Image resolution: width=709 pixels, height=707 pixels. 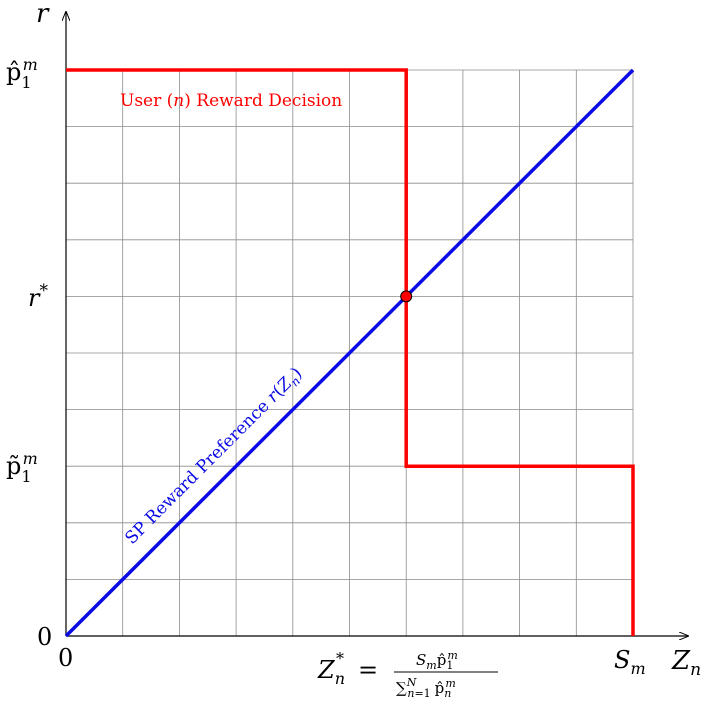 I want to click on y-tick-p-hat: p̂1m, so click(x=22, y=73).